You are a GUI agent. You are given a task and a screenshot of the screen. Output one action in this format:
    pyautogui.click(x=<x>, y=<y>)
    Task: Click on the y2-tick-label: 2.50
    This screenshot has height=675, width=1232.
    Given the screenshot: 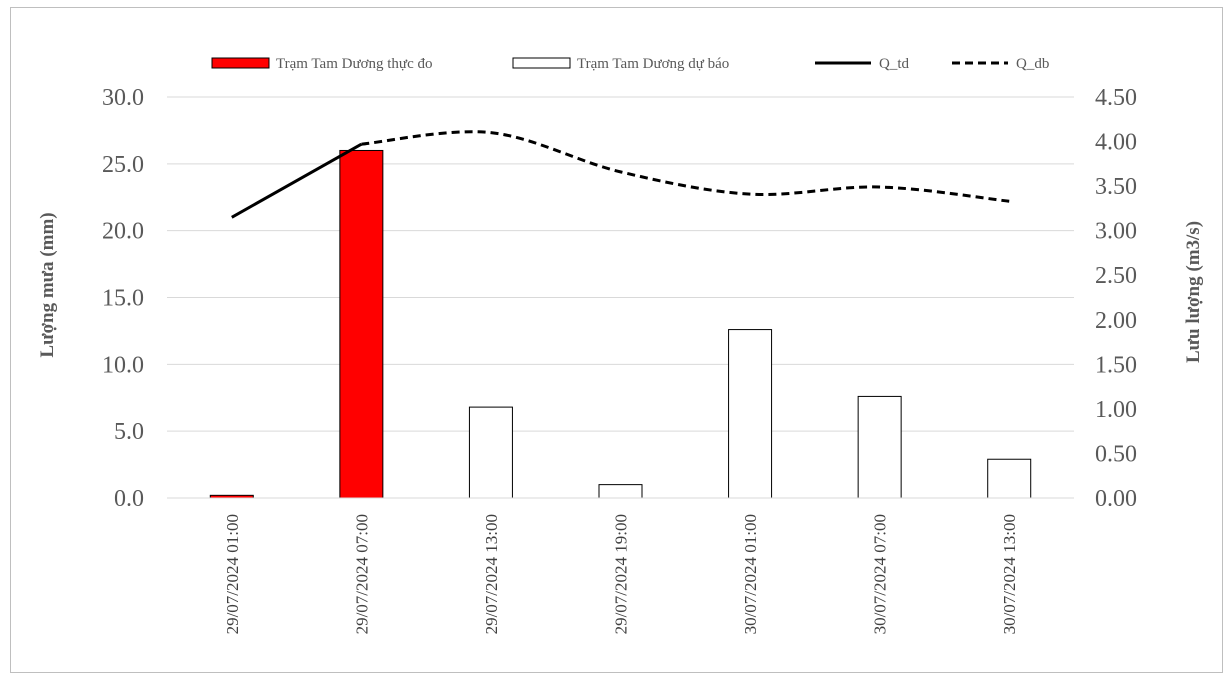 What is the action you would take?
    pyautogui.click(x=1116, y=276)
    